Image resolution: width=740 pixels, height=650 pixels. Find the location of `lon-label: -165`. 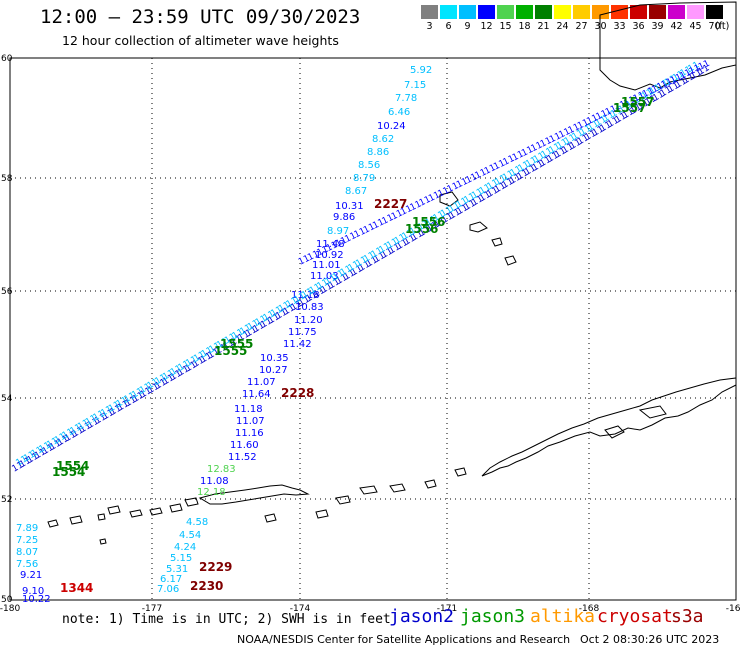

lon-label: -165 is located at coordinates (733, 609).